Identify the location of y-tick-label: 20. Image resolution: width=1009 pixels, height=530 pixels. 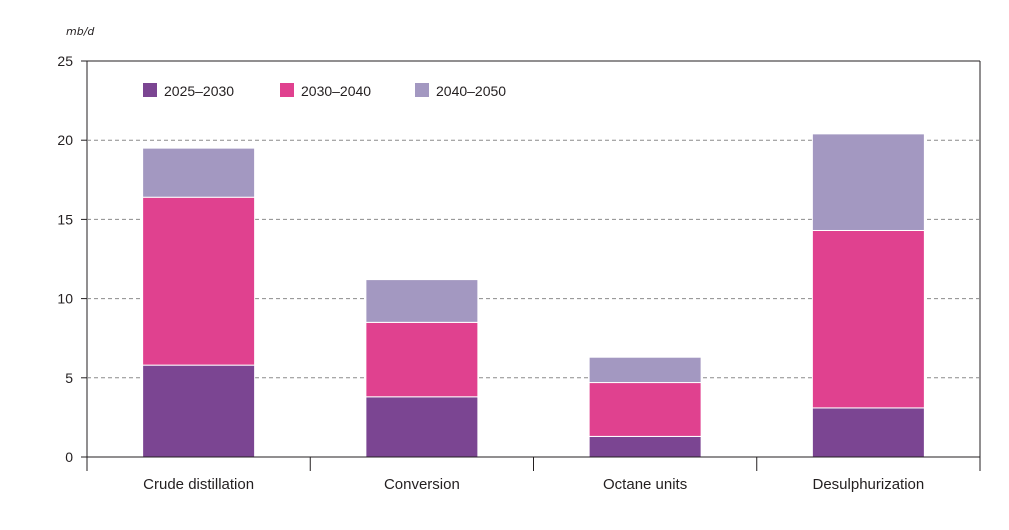
(65, 140).